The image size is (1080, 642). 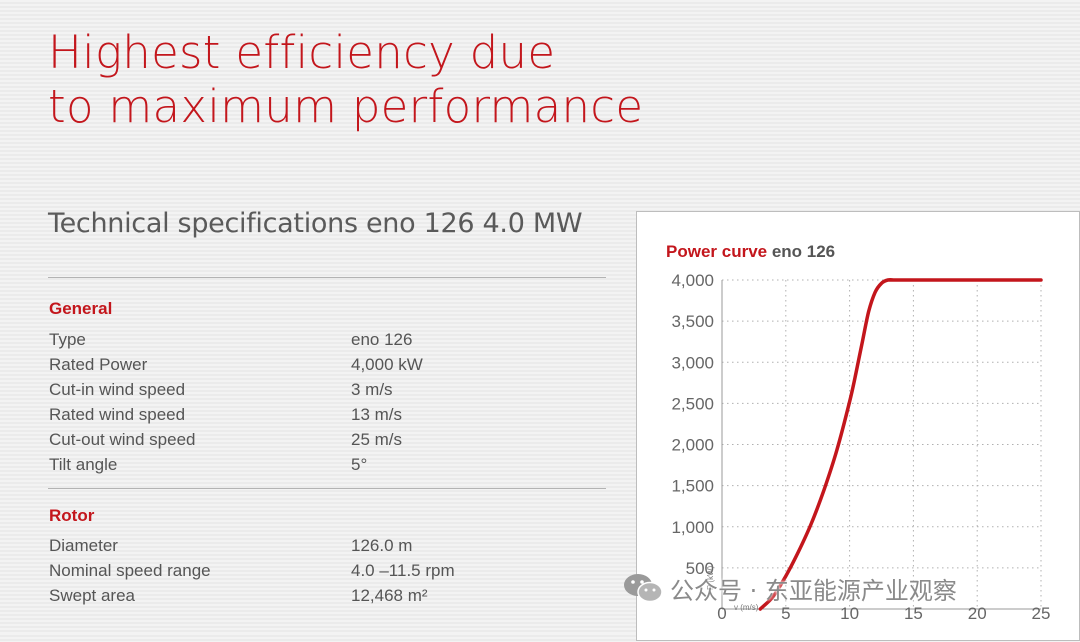 I want to click on spec-row: Cut-out wind speed 25 m/s, so click(x=329, y=439).